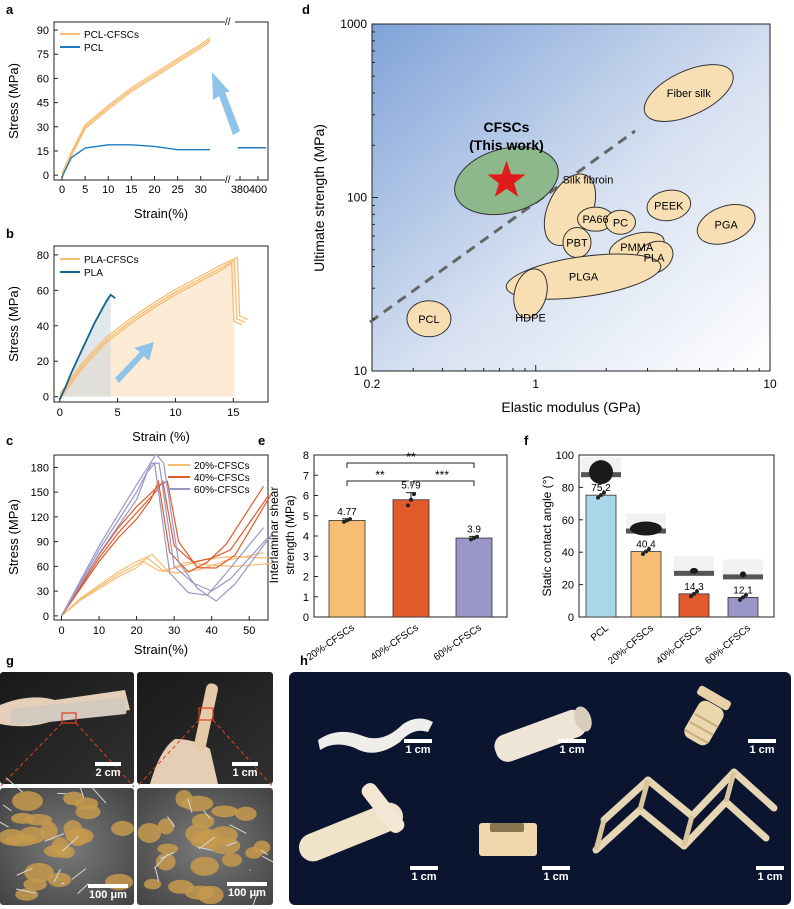 This screenshot has width=794, height=909. Describe the element at coordinates (743, 590) in the screenshot. I see `value-label: 12.1` at that location.